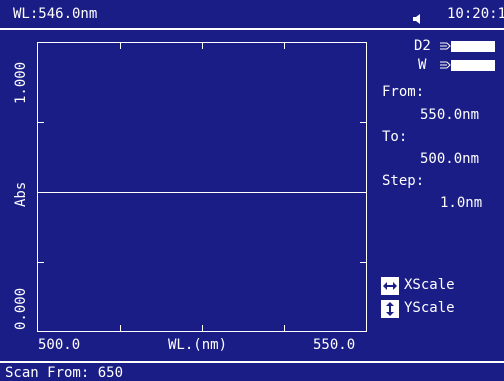  I want to click on y-axis-title: Abs, so click(21, 194).